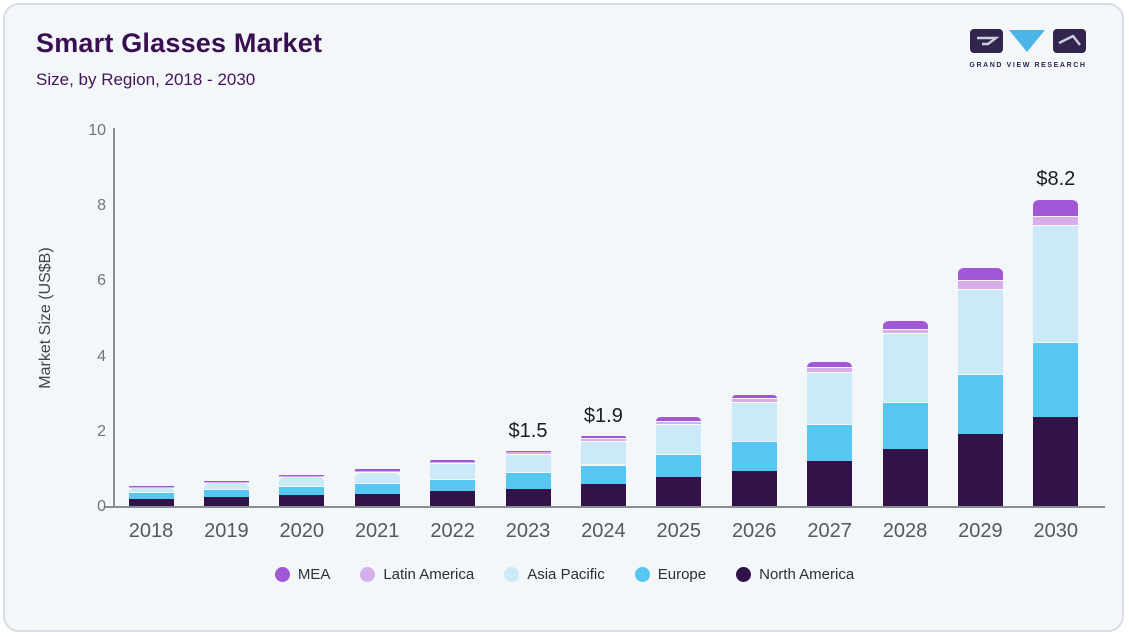 This screenshot has height=637, width=1129. Describe the element at coordinates (45, 318) in the screenshot. I see `y-axis-label: Market Size (US$B)` at that location.